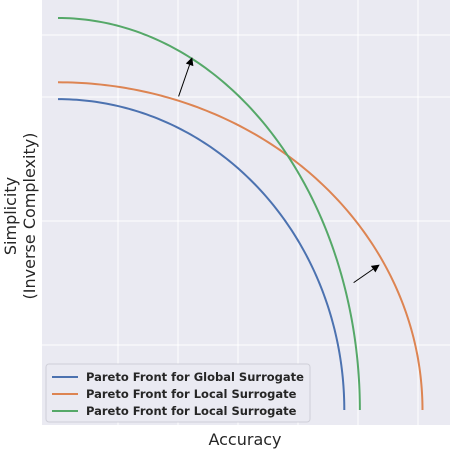 The width and height of the screenshot is (450, 450). Describe the element at coordinates (195, 377) in the screenshot. I see `legend-label-global: Pareto Front for Global Surrogate` at that location.